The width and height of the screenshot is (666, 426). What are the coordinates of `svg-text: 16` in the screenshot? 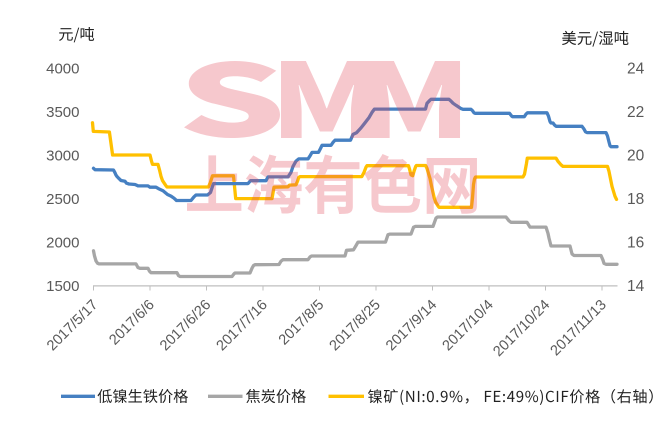 It's located at (635, 243).